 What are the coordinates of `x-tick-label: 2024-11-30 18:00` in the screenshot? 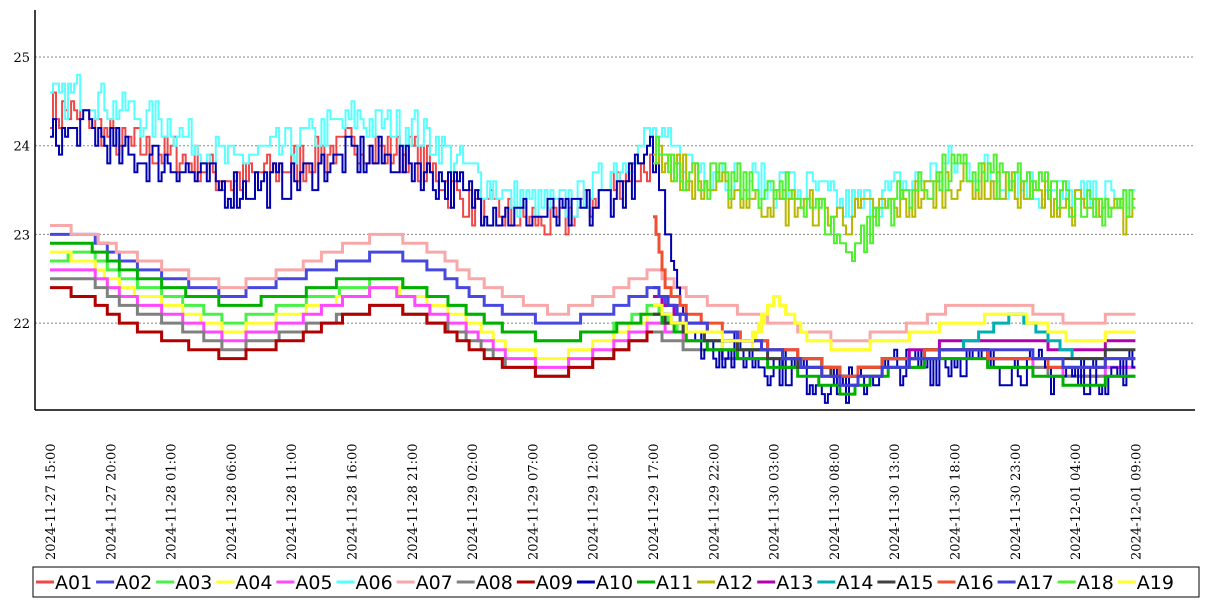 It's located at (956, 501).